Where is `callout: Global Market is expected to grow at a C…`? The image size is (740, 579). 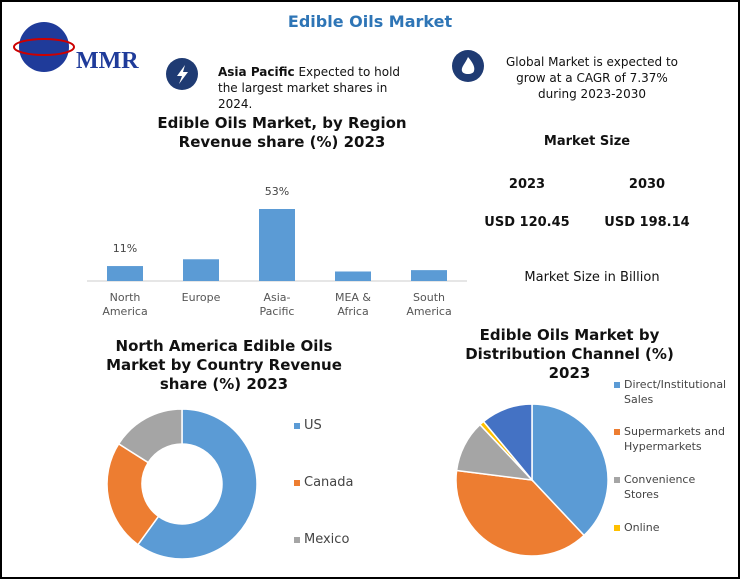
callout: Global Market is expected to grow at a C… is located at coordinates (592, 78).